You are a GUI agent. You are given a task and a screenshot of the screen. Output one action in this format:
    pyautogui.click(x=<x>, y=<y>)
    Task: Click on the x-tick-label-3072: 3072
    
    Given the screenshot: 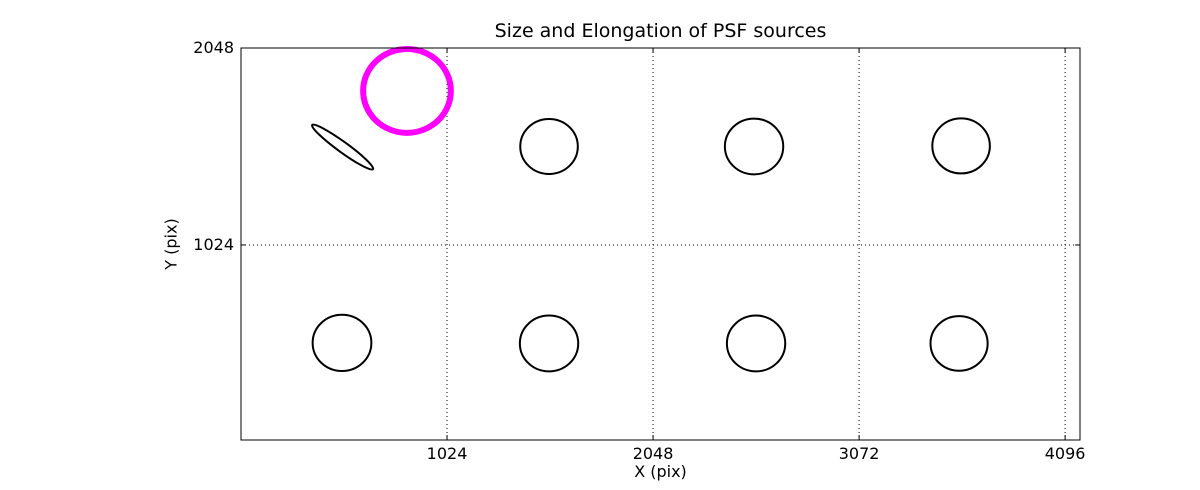 What is the action you would take?
    pyautogui.click(x=859, y=453)
    